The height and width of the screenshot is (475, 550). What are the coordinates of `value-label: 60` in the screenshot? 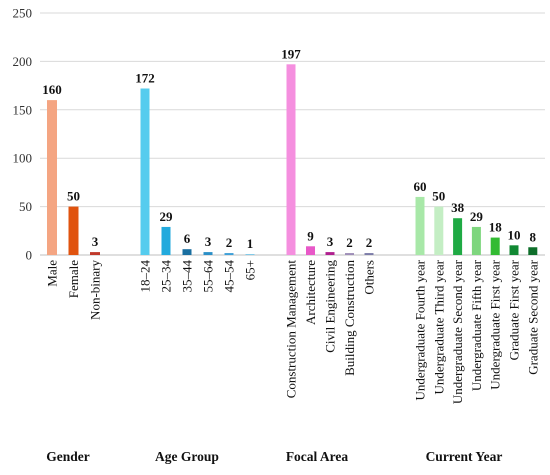 It's located at (420, 186).